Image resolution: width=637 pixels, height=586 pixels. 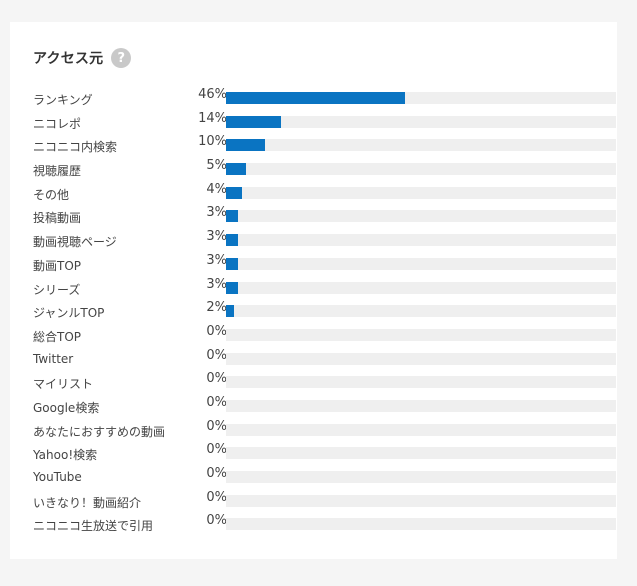 What do you see at coordinates (57, 336) in the screenshot?
I see `source-label: 総合TOP` at bounding box center [57, 336].